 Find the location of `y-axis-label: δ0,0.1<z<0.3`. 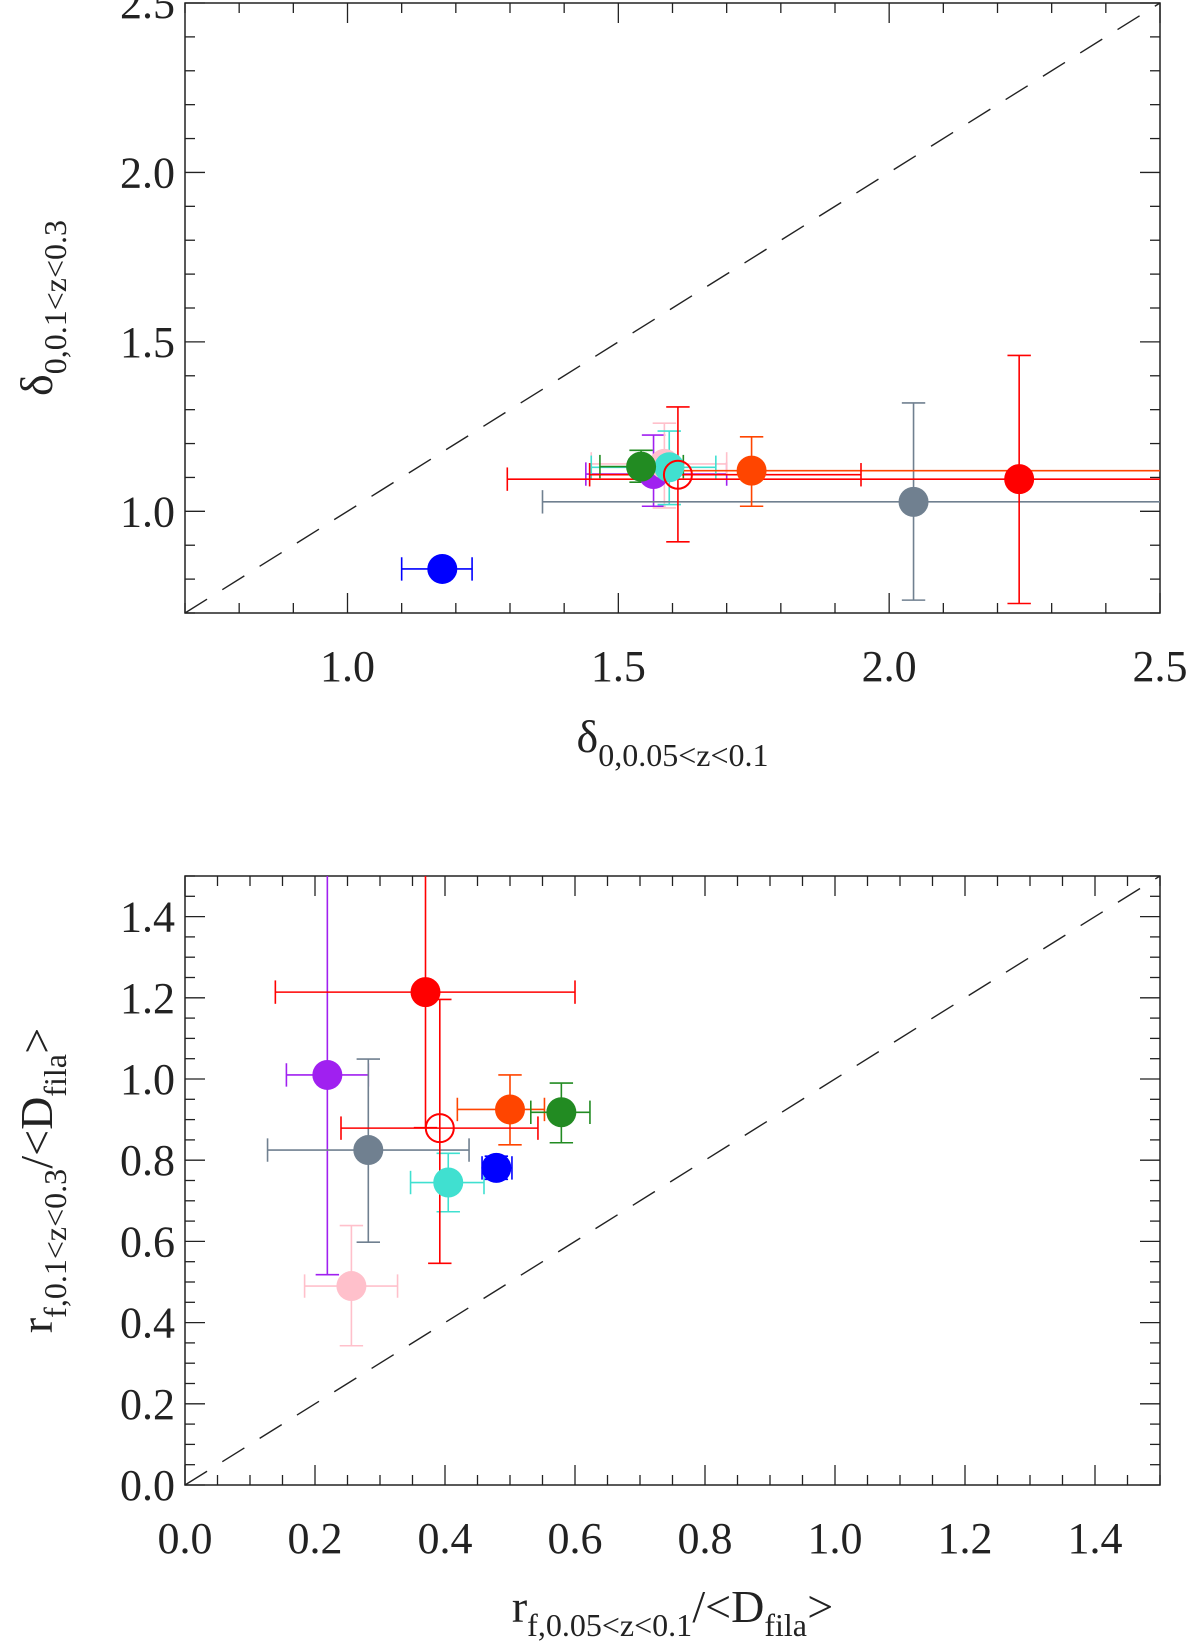

y-axis-label: δ0,0.1<z<0.3 is located at coordinates (42, 308).